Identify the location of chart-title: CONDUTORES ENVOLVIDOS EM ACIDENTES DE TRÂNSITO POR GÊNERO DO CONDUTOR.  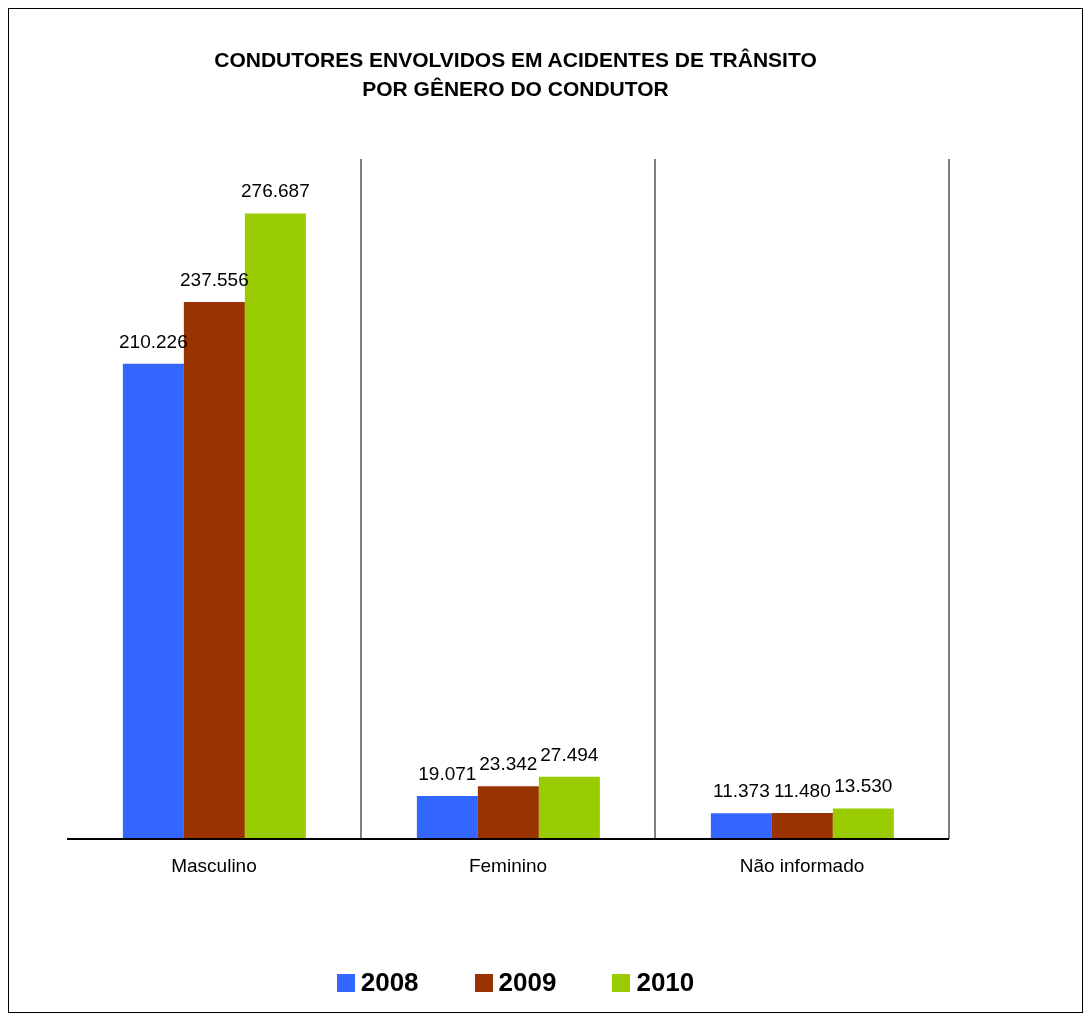
(515, 74).